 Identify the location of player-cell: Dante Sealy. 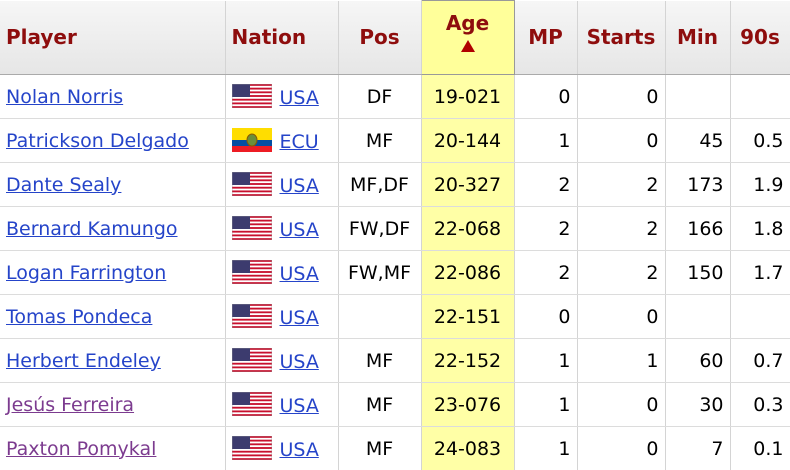
(113, 184).